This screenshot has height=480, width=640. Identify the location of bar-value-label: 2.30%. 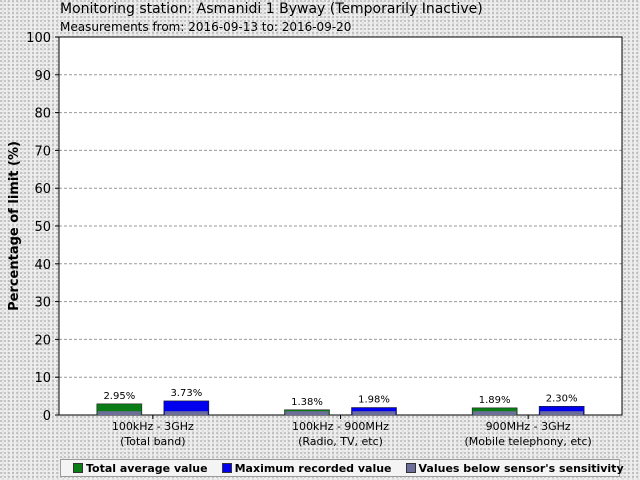
(562, 398).